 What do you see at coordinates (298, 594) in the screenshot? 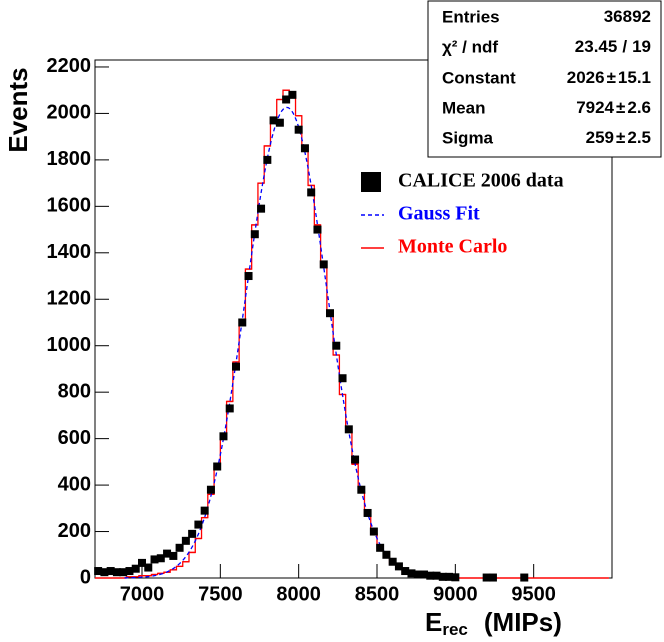
I see `x-tick-label: 8000` at bounding box center [298, 594].